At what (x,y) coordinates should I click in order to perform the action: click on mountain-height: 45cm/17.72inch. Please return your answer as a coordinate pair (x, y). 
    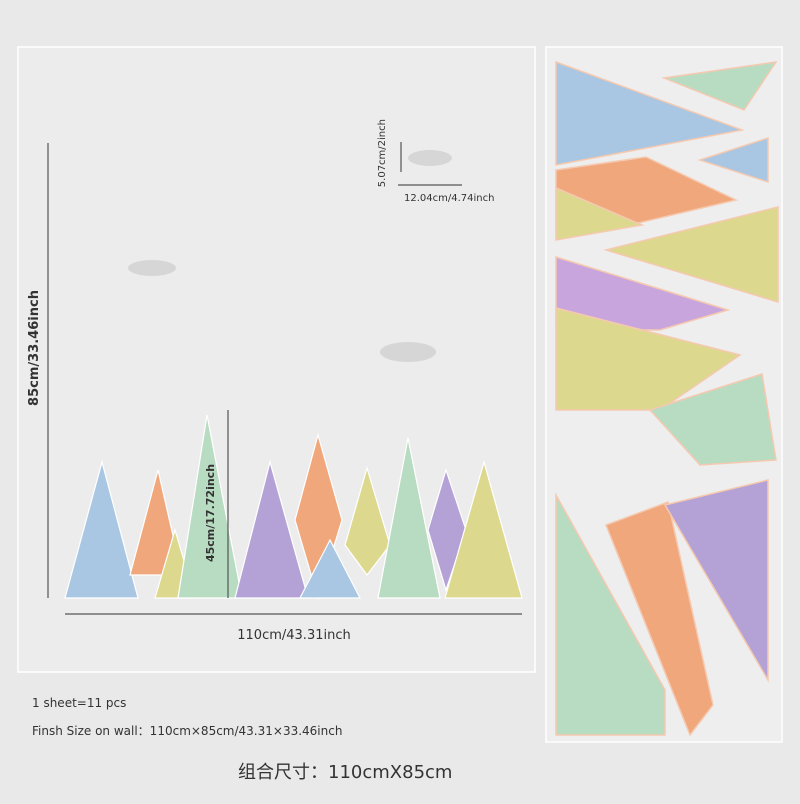
    Looking at the image, I should click on (210, 513).